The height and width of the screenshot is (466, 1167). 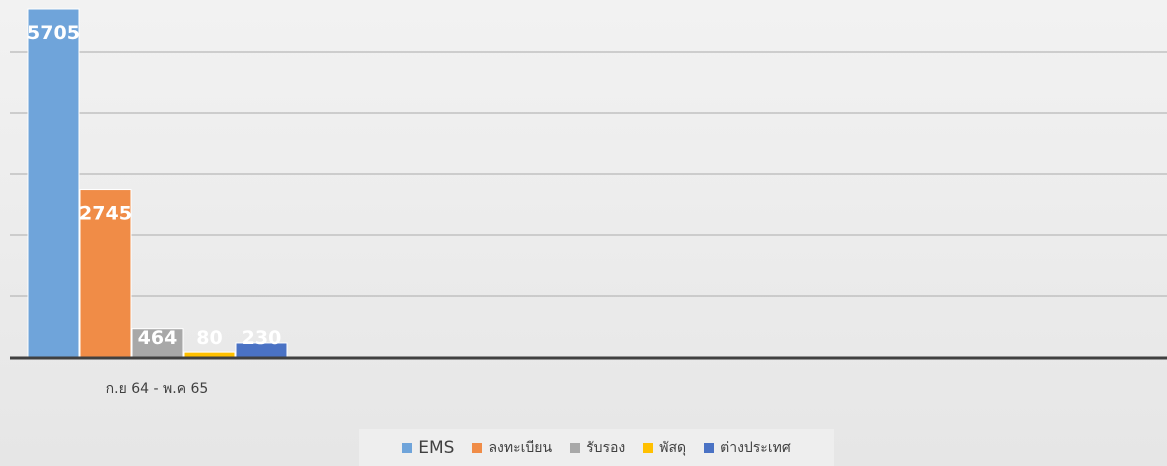 I want to click on data-label: 80, so click(x=209, y=338).